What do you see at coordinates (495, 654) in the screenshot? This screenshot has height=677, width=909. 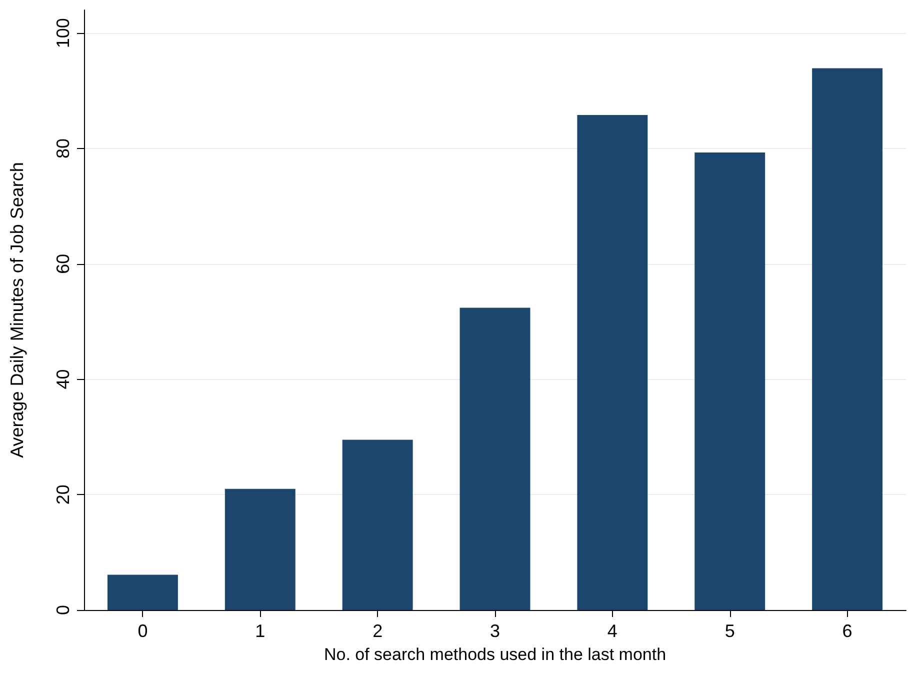 I see `x-axis-title: No. of search methods used in the last month` at bounding box center [495, 654].